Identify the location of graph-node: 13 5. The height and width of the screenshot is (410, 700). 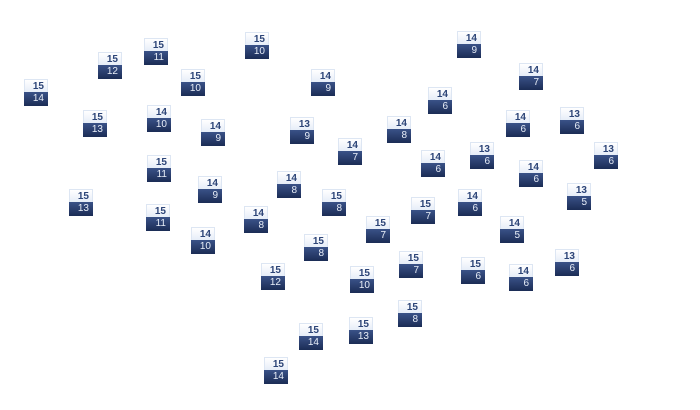
(579, 197).